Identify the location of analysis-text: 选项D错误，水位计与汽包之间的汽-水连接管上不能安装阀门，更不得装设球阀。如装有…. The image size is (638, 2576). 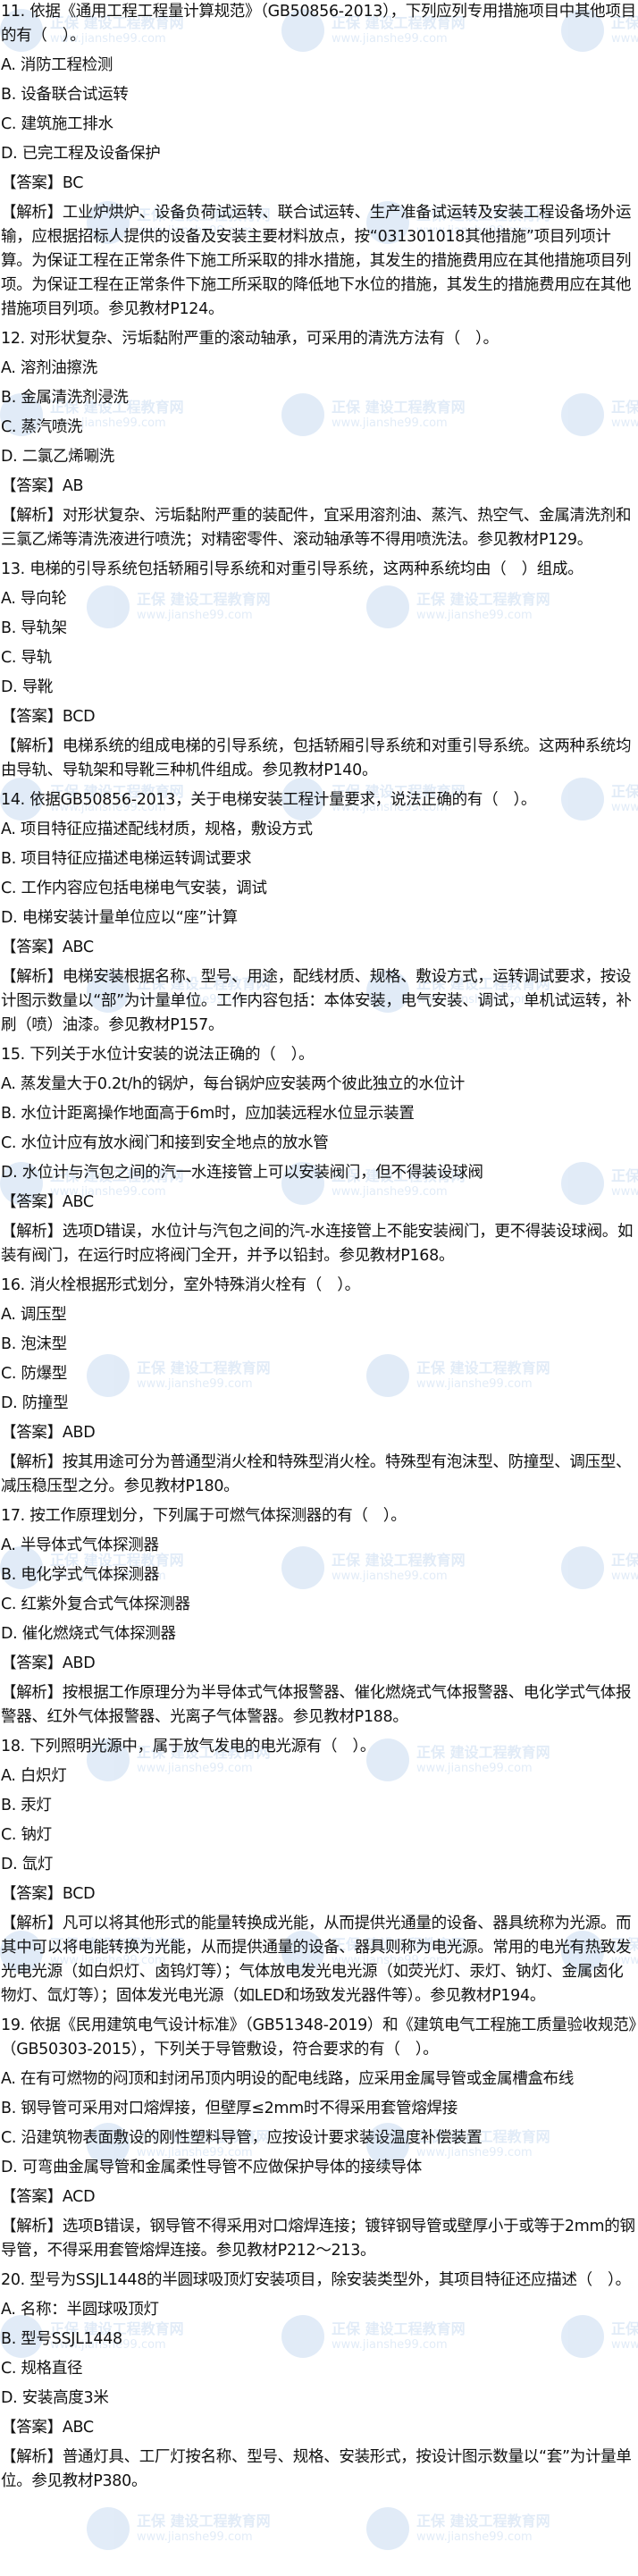
(317, 1244).